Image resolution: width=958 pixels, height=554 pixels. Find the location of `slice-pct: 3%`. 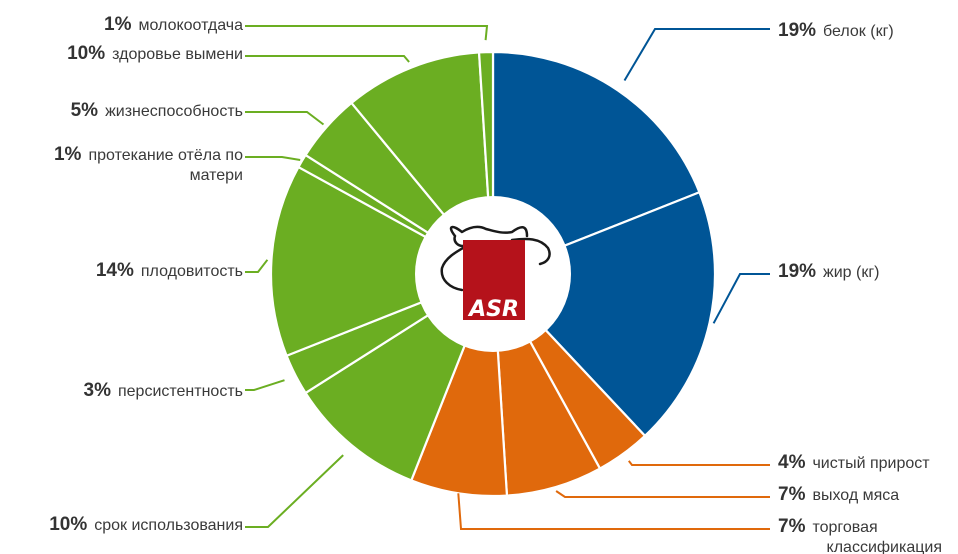

slice-pct: 3% is located at coordinates (98, 390).